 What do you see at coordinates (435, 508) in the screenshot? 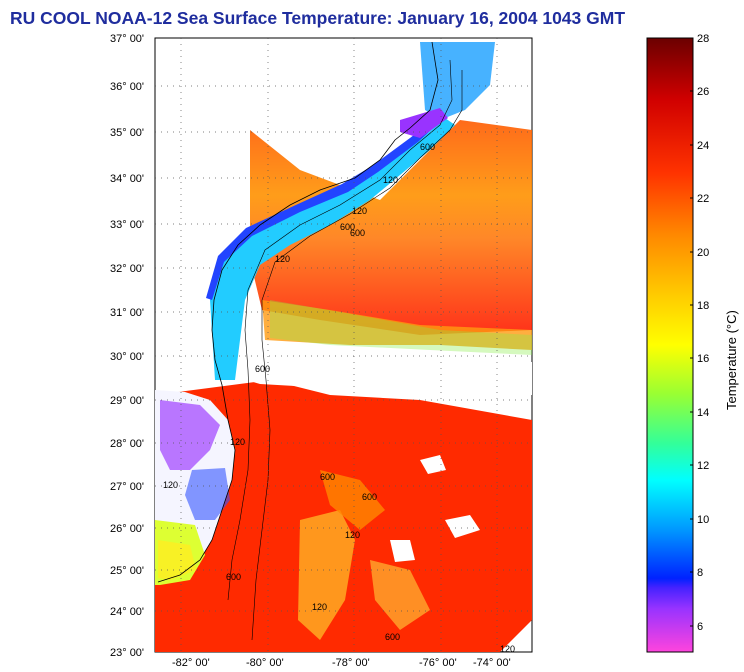
I see `cloud-patches` at bounding box center [435, 508].